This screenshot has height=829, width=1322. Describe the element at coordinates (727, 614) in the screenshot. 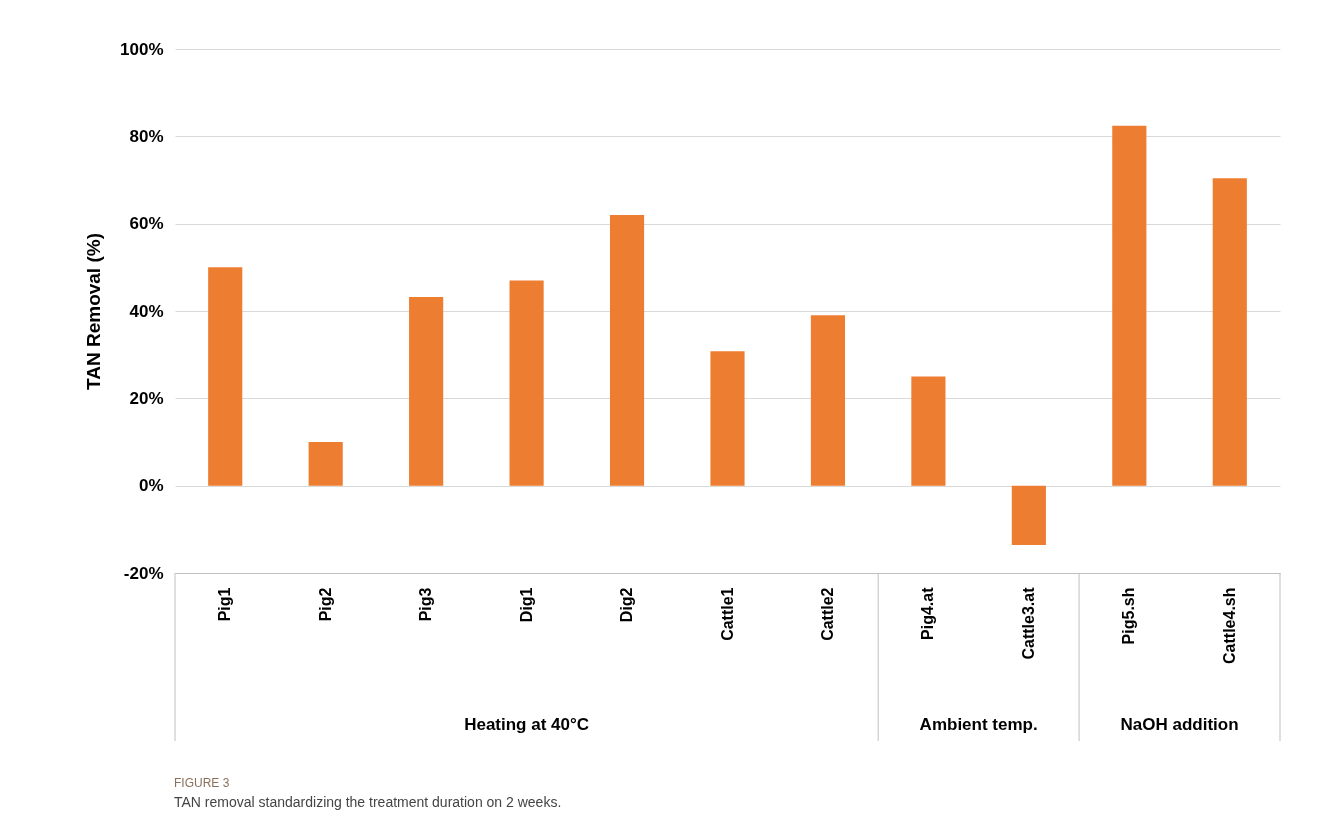

I see `x-tick-label: Cattle1` at that location.